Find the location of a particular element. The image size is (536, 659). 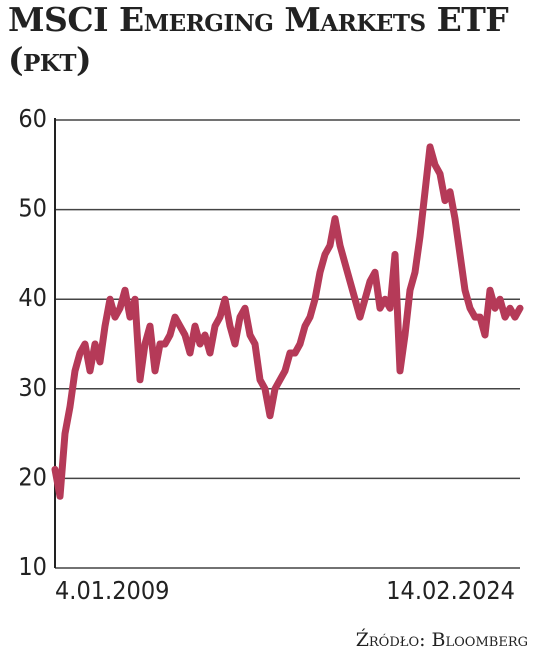

source-note: Źródło: Bloomberg is located at coordinates (442, 639).